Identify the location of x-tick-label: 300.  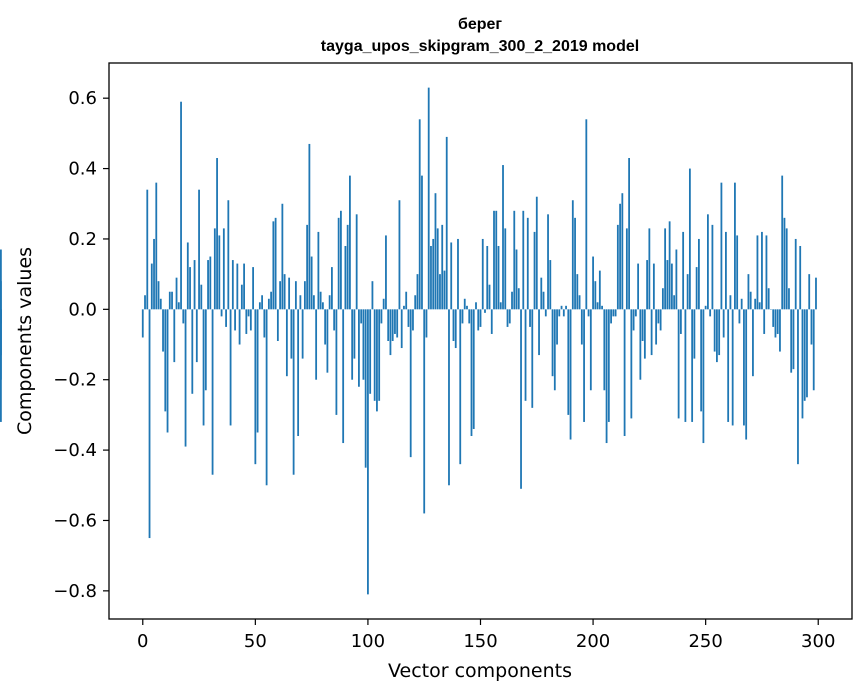
(818, 641).